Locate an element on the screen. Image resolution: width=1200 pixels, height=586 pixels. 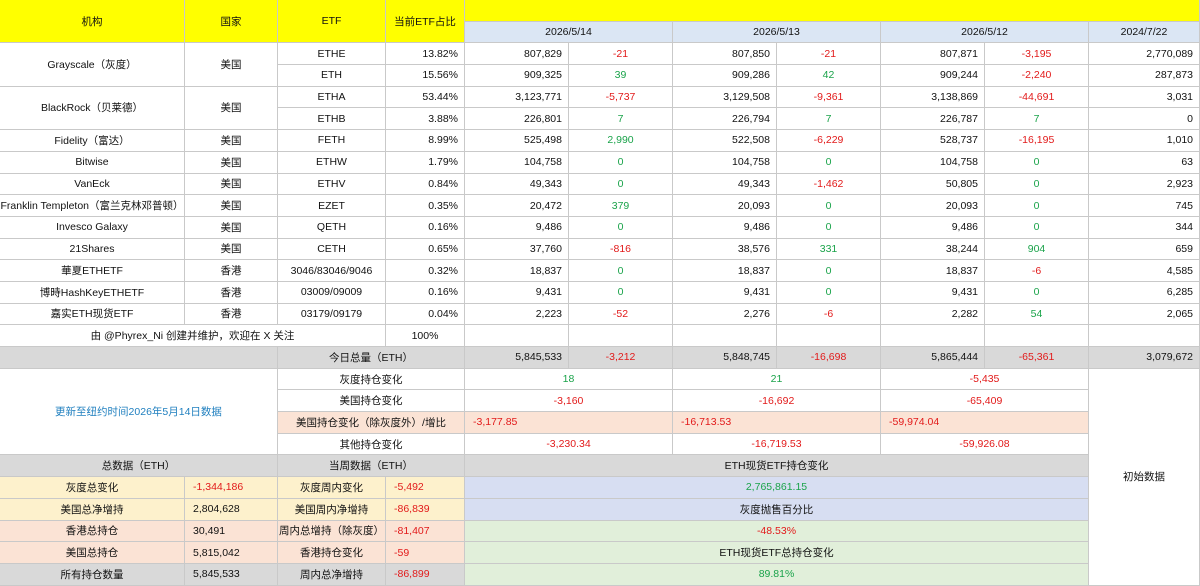
country-chinaamc: 香港 is located at coordinates (231, 271).